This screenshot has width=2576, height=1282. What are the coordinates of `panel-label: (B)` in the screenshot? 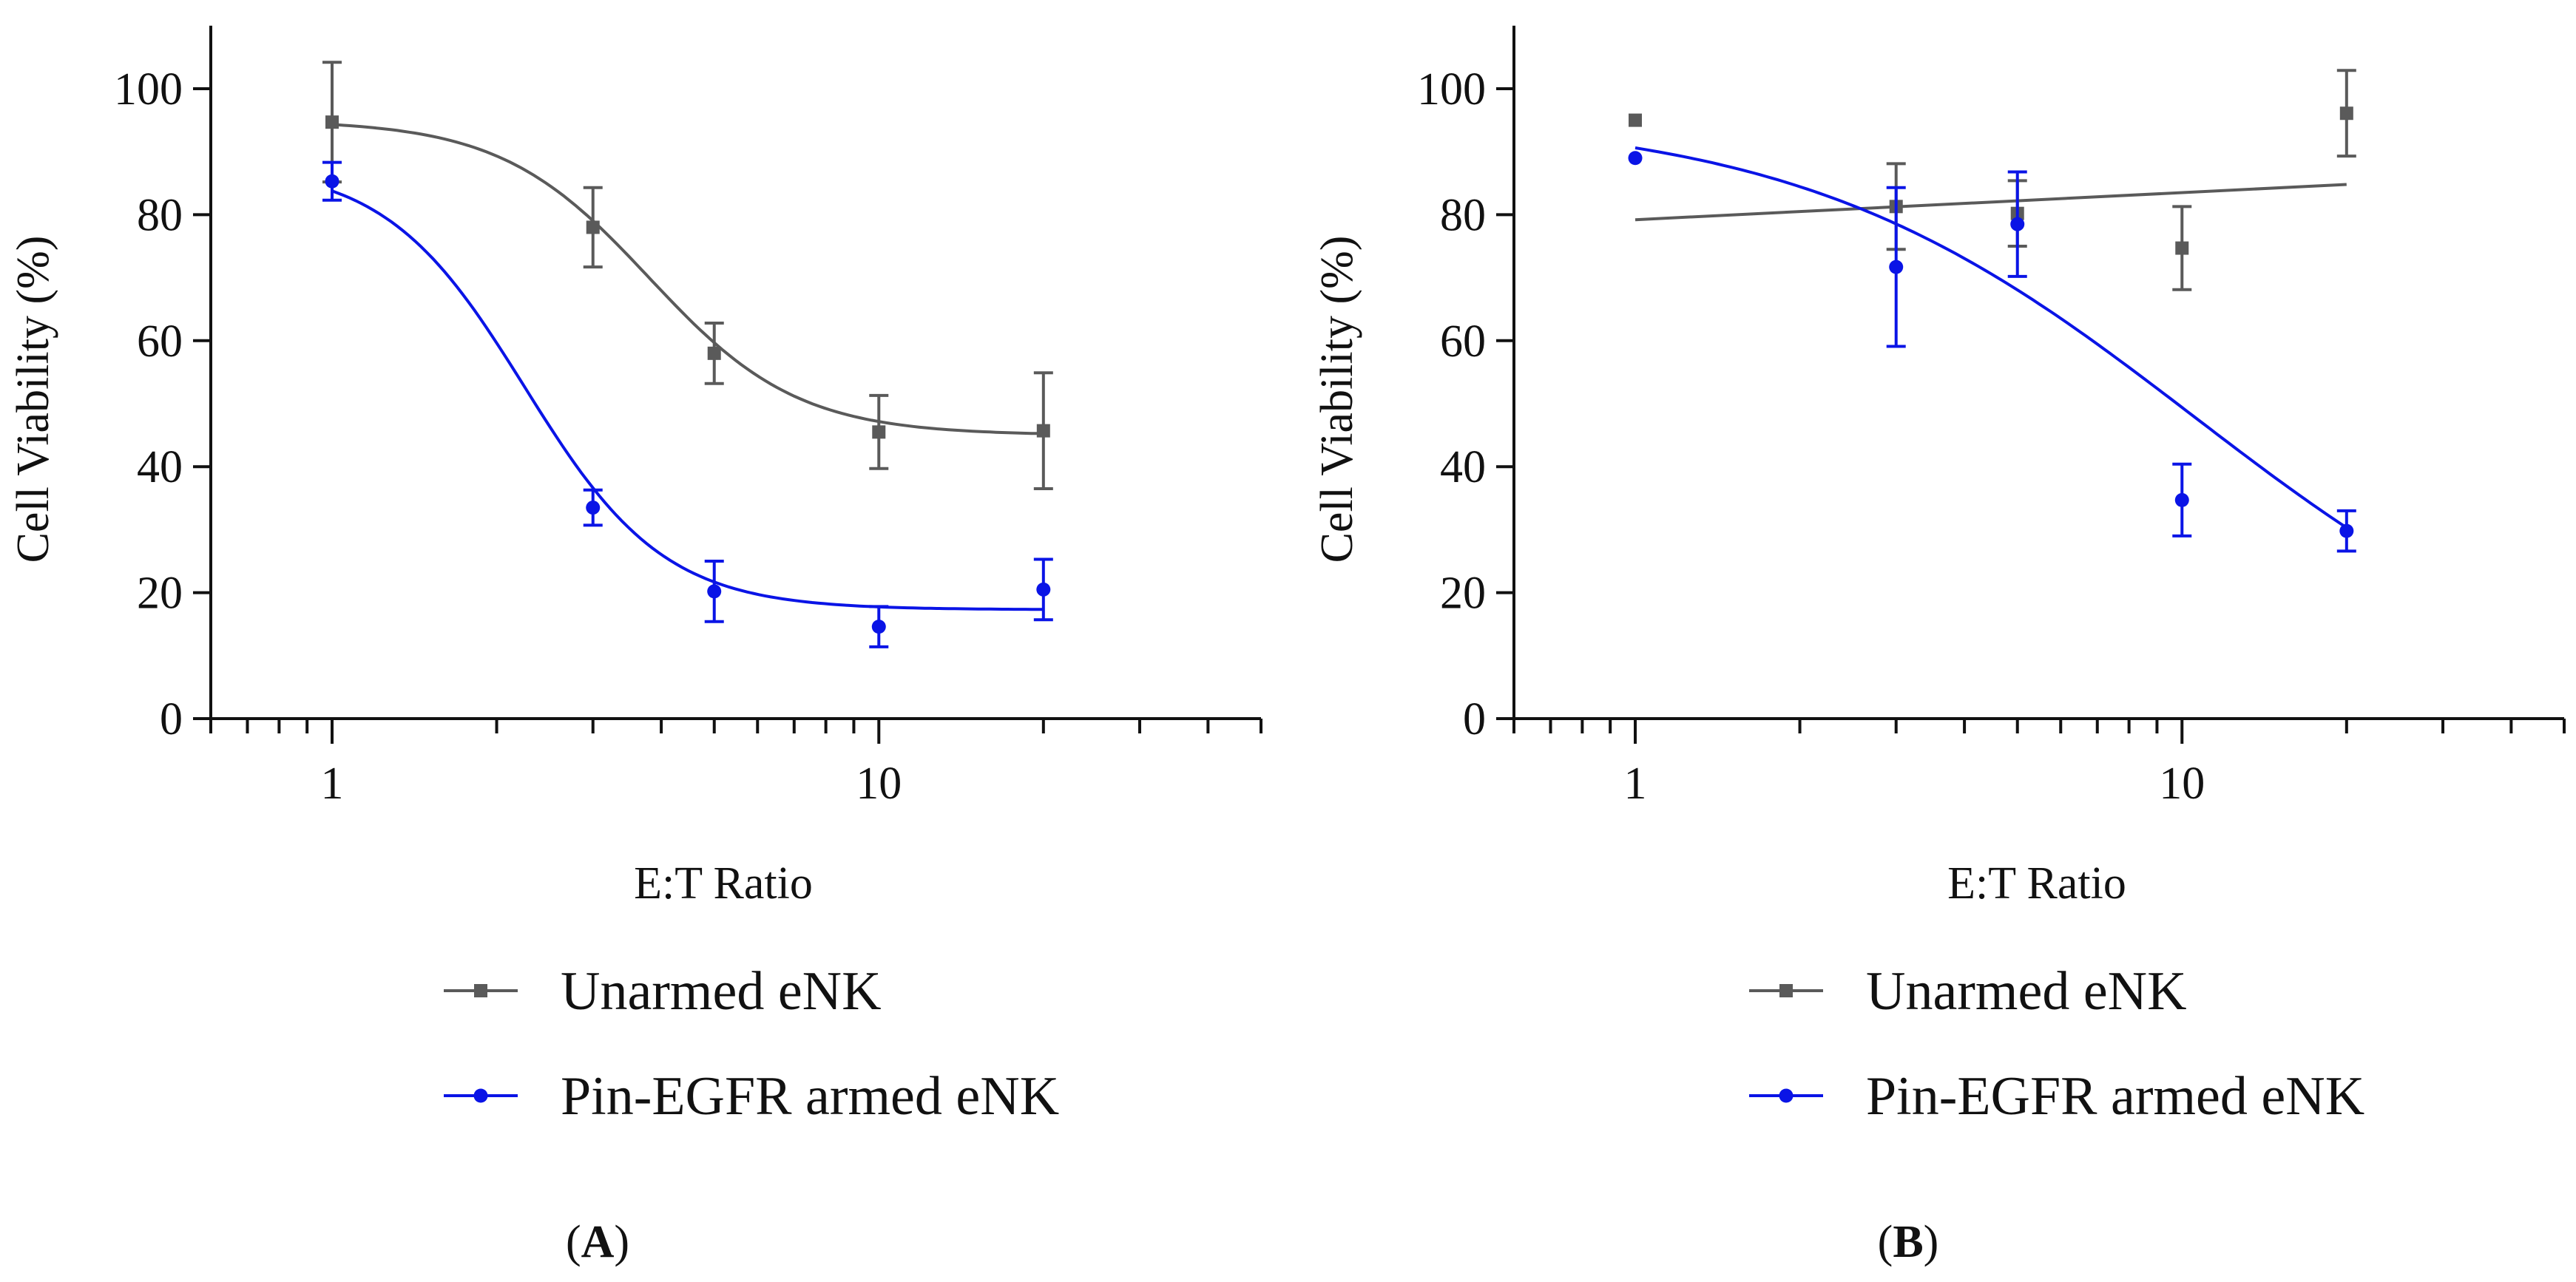 It's located at (1908, 1242).